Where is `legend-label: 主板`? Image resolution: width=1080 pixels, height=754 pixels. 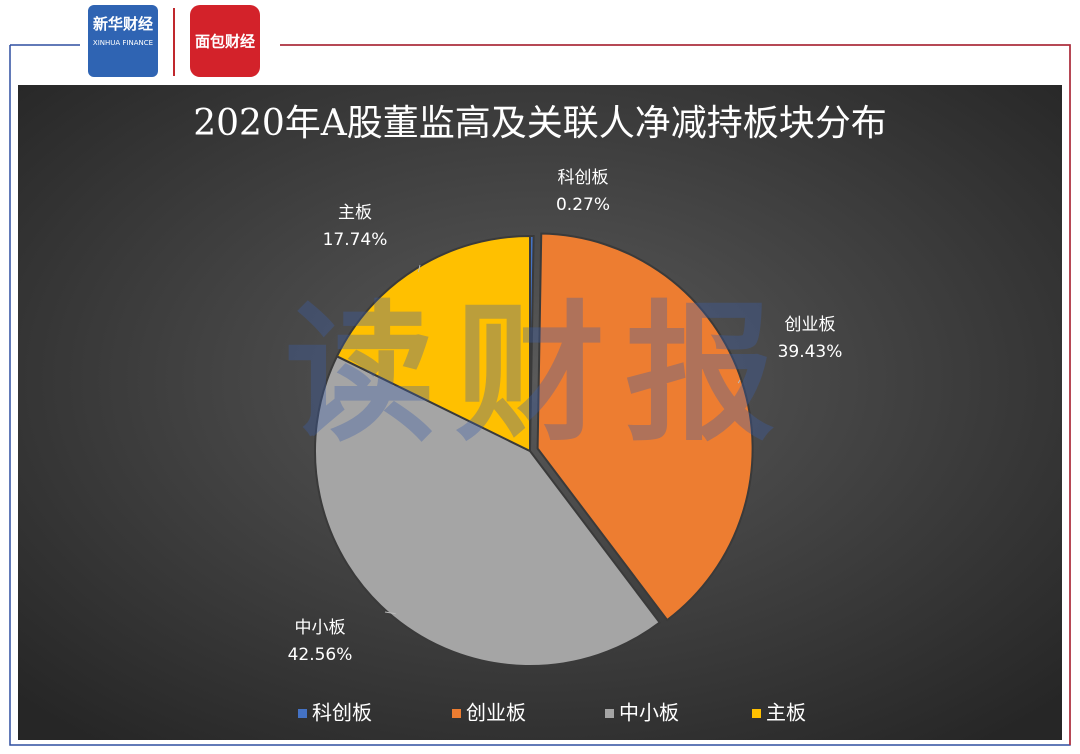
legend-label: 主板 is located at coordinates (786, 713).